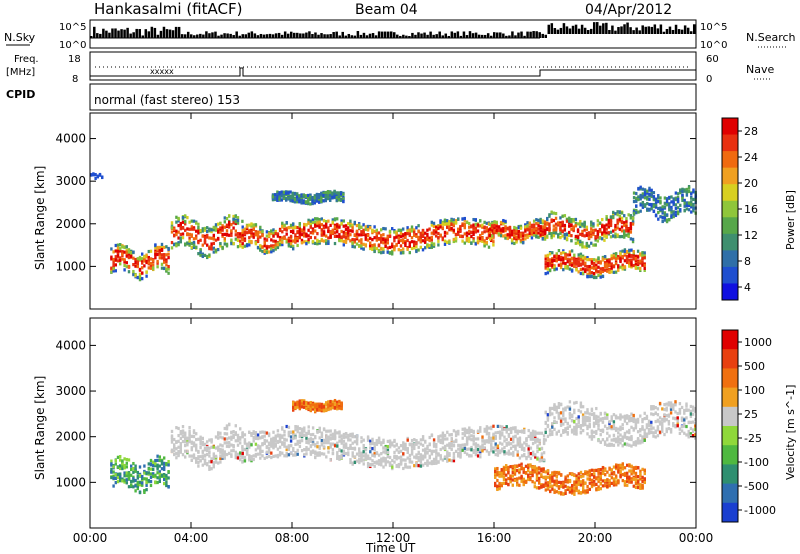 The image size is (800, 554). What do you see at coordinates (20, 94) in the screenshot?
I see `cpid-label: CPID` at bounding box center [20, 94].